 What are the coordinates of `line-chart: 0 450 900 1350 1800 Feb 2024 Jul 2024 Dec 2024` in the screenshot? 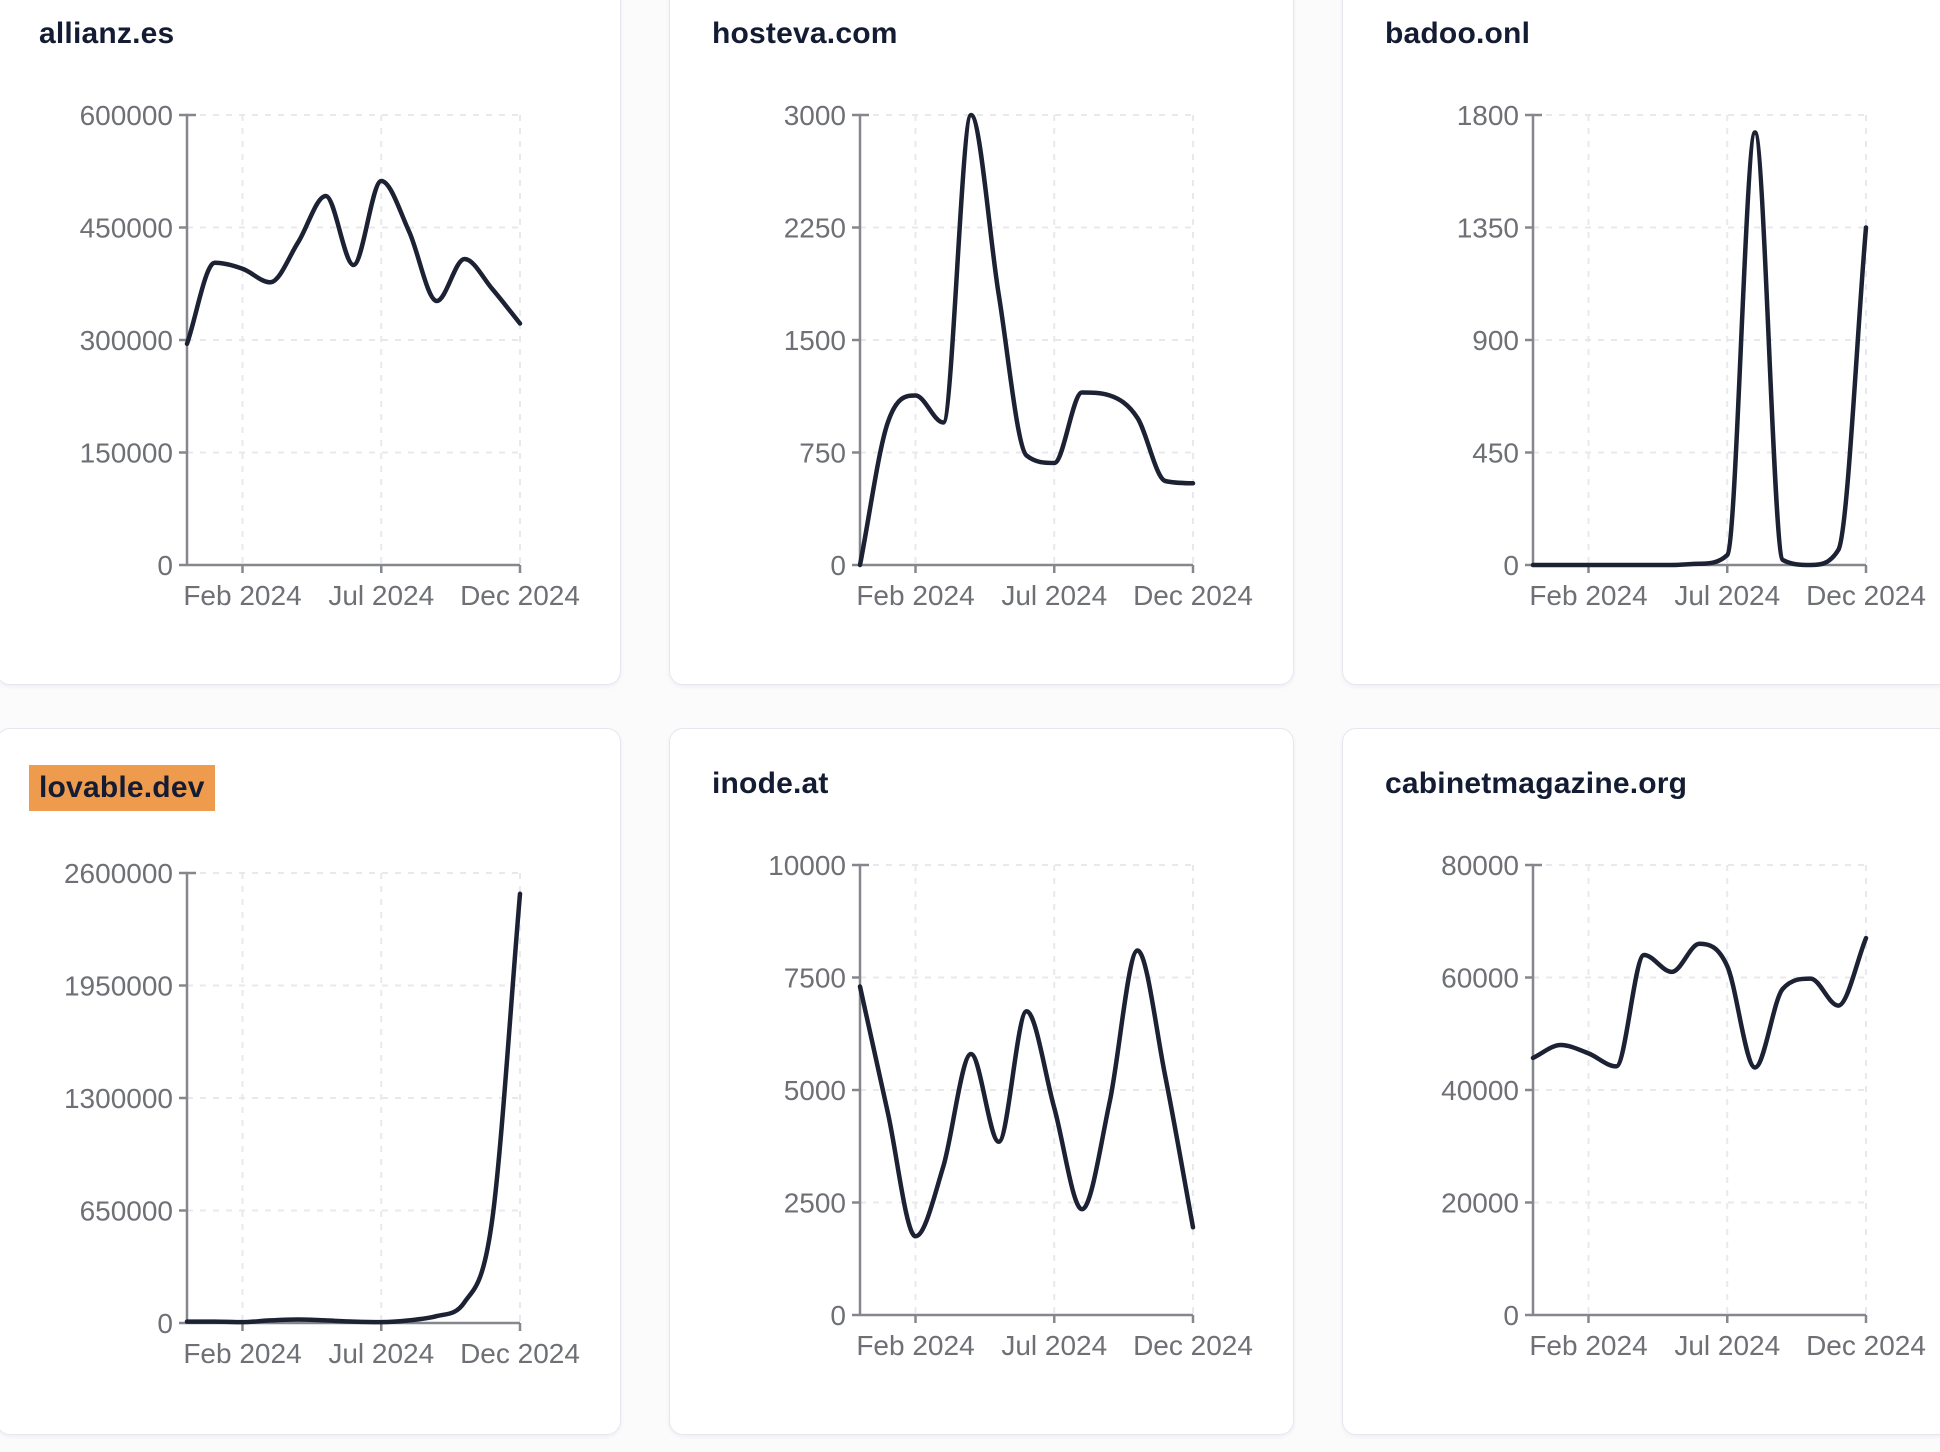 It's located at (1691, 355).